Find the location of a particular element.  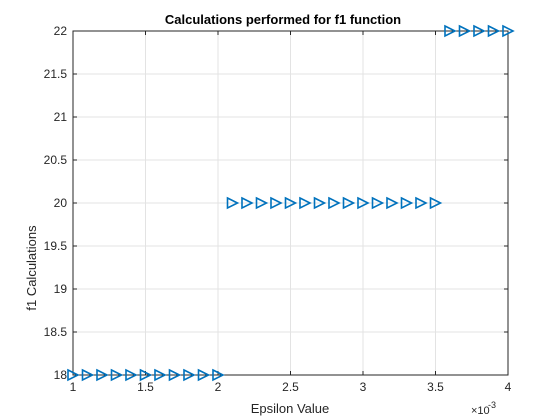

y-tick-label: 21 is located at coordinates (61, 117).